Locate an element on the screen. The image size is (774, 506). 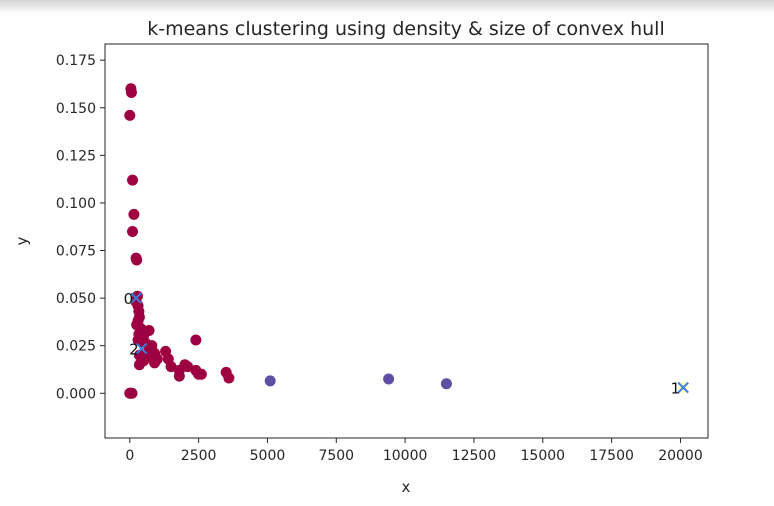
y-tick-label: 0.125 is located at coordinates (76, 156).